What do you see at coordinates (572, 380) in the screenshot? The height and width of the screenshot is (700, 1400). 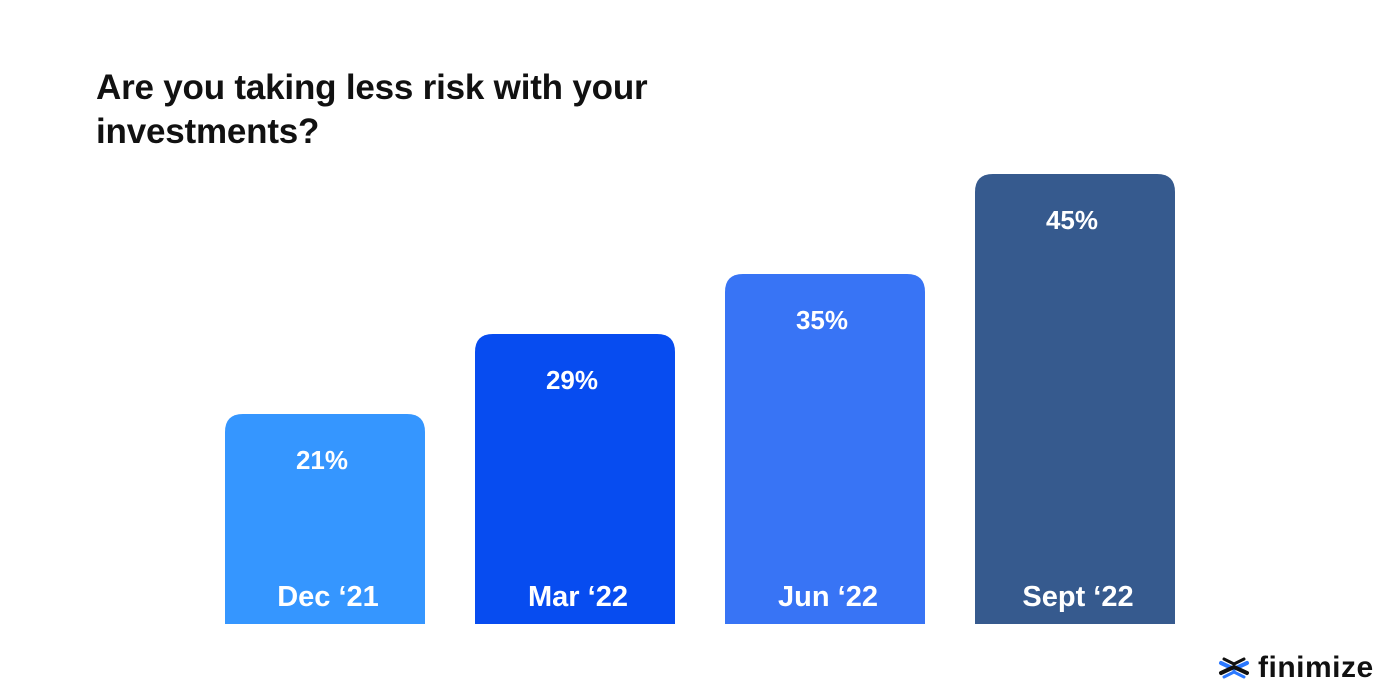 I see `bar-value-label: 29%` at bounding box center [572, 380].